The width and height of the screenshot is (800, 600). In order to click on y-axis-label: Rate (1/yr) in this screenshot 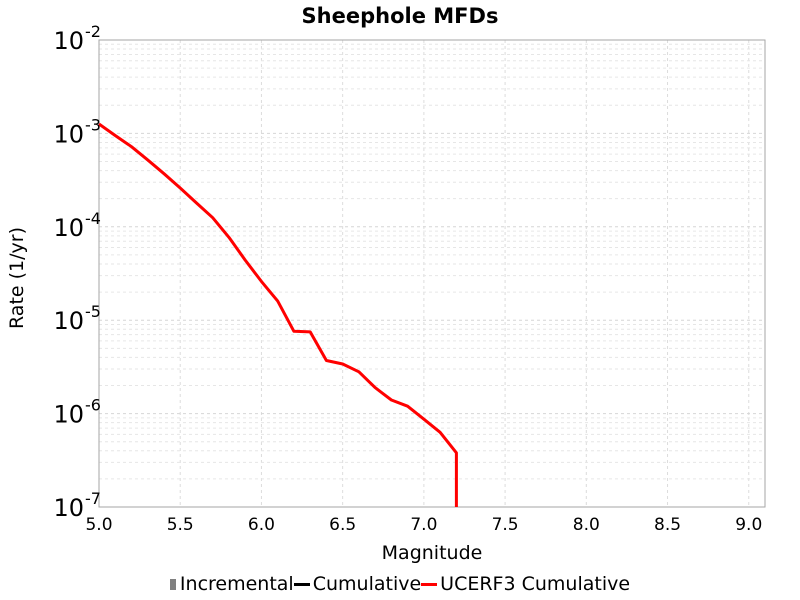, I will do `click(17, 278)`.